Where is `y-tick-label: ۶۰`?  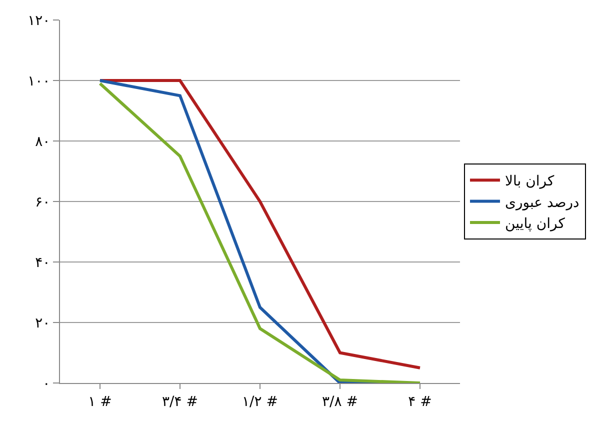
y-tick-label: ۶۰ is located at coordinates (42, 202).